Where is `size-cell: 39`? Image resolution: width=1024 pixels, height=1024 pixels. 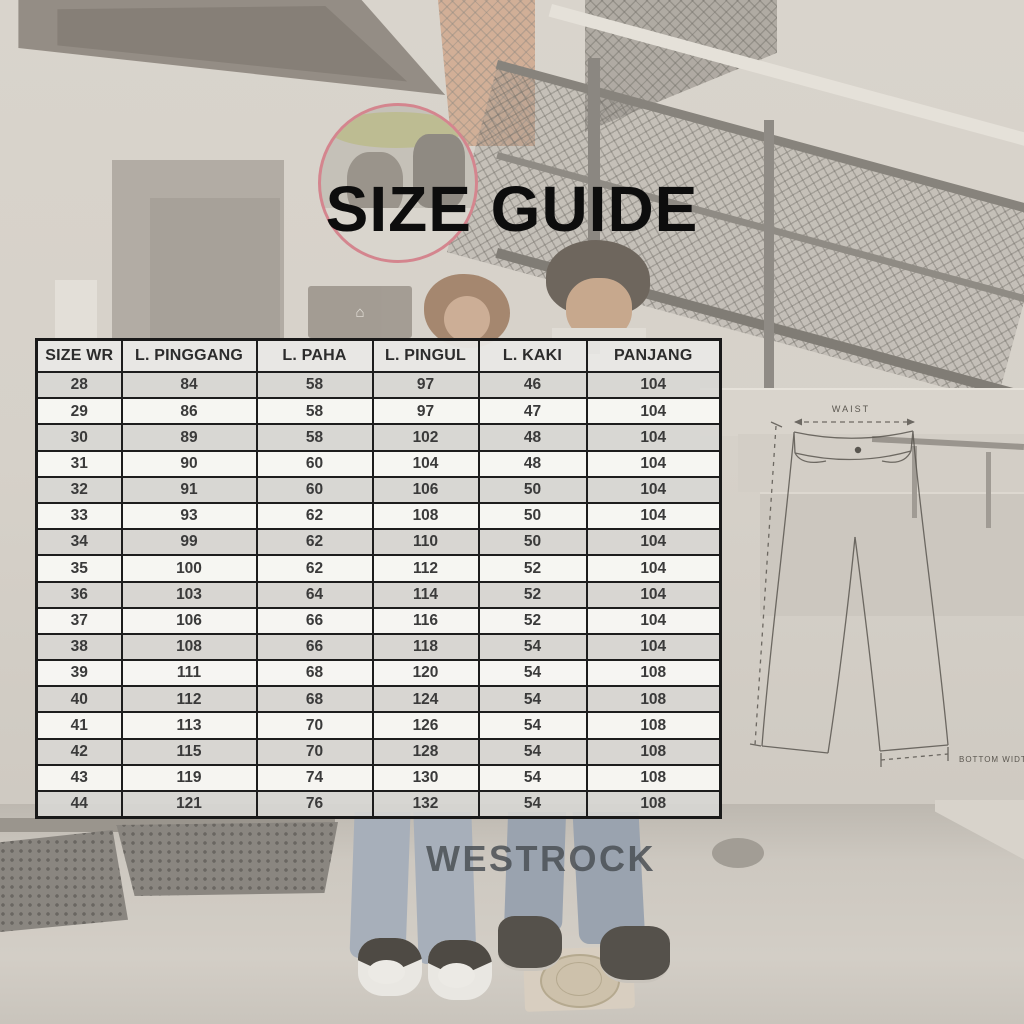 size-cell: 39 is located at coordinates (79, 673).